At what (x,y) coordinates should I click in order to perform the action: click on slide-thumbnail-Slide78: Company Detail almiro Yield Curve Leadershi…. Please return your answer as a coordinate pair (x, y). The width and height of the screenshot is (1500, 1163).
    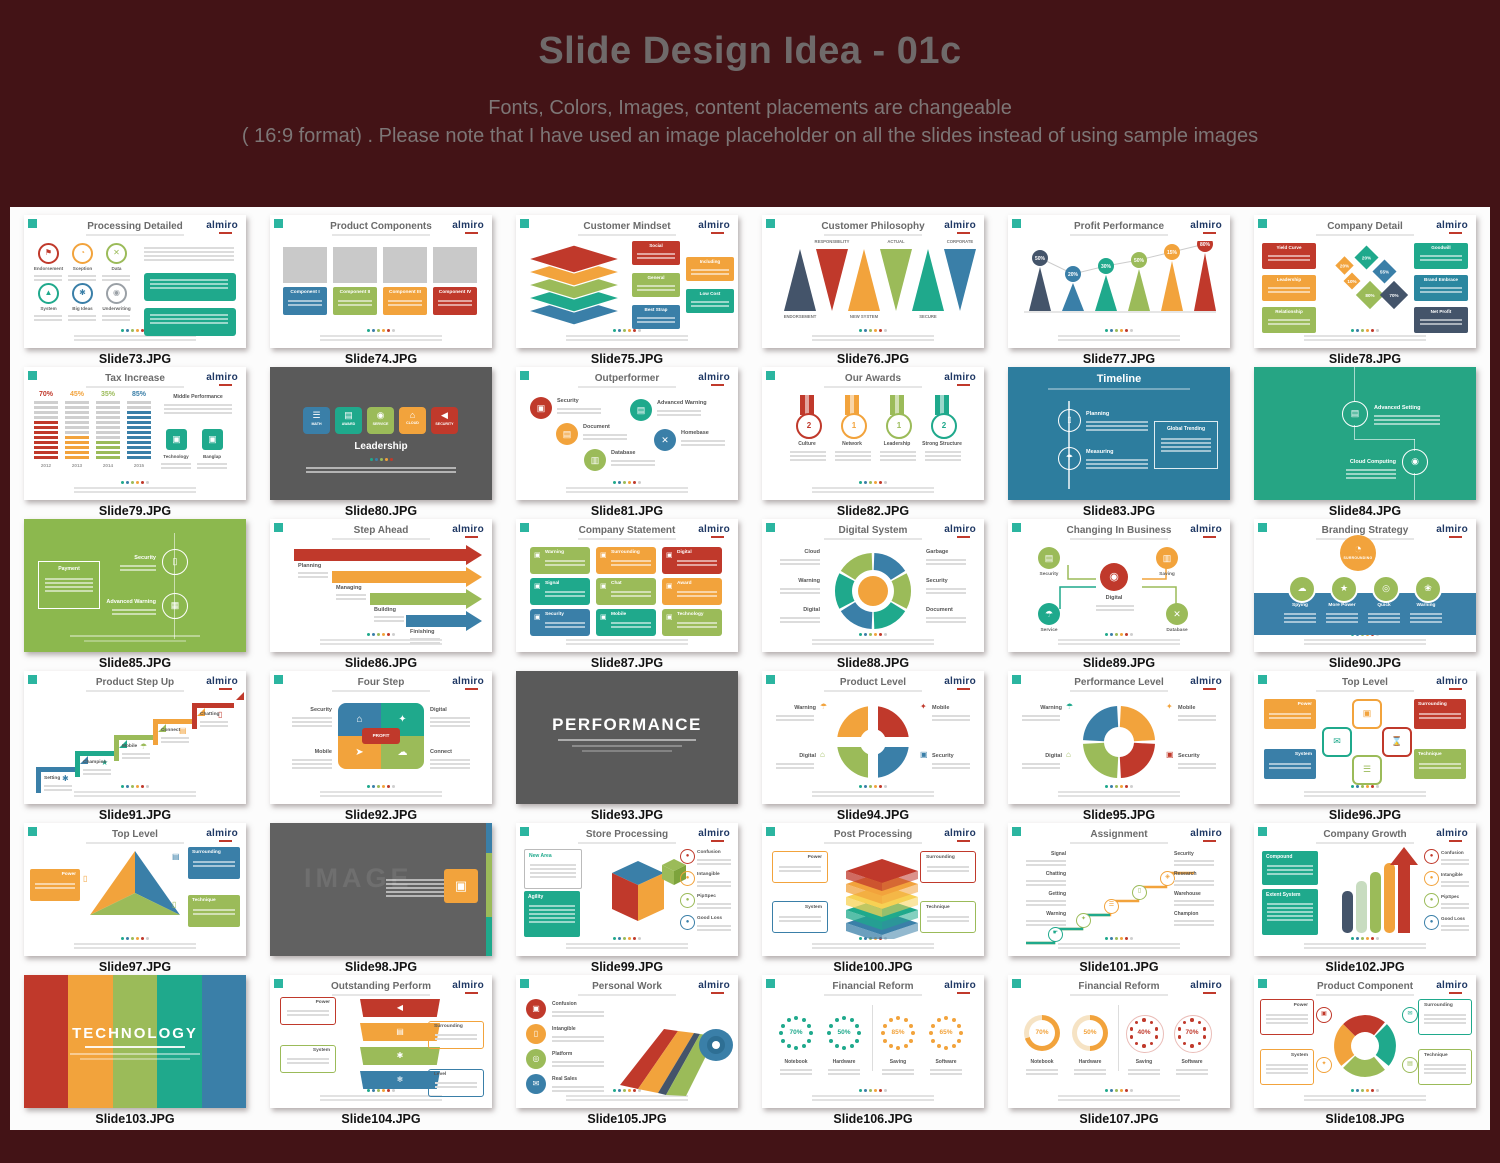
    Looking at the image, I should click on (1365, 281).